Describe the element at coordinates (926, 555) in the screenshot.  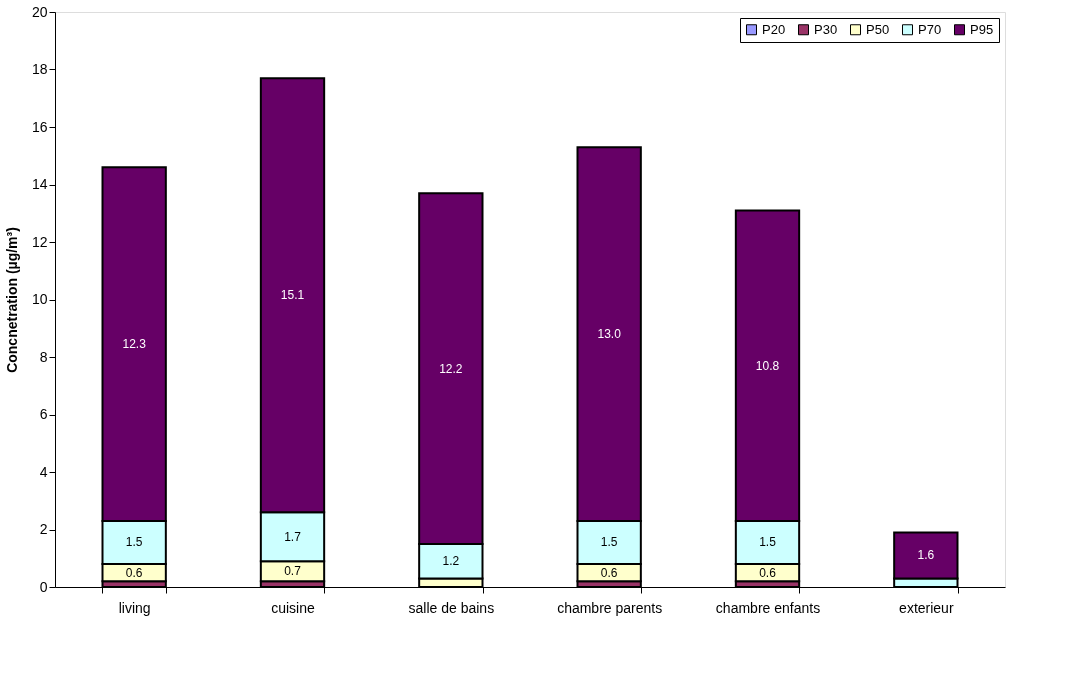
I see `data-label: 1.6` at that location.